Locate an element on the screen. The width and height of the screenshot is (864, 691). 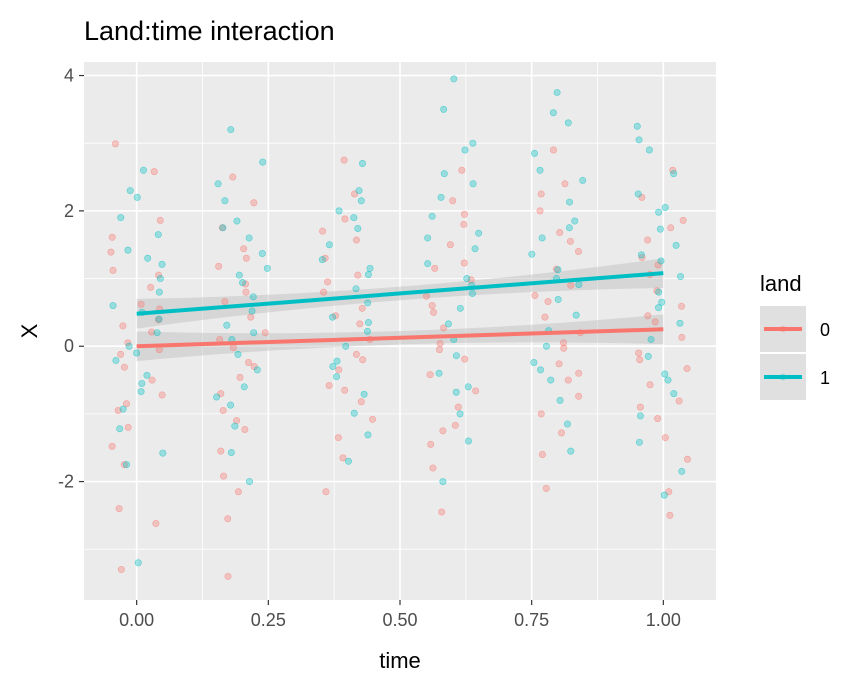
x-tick-label: 0.00 is located at coordinates (136, 620).